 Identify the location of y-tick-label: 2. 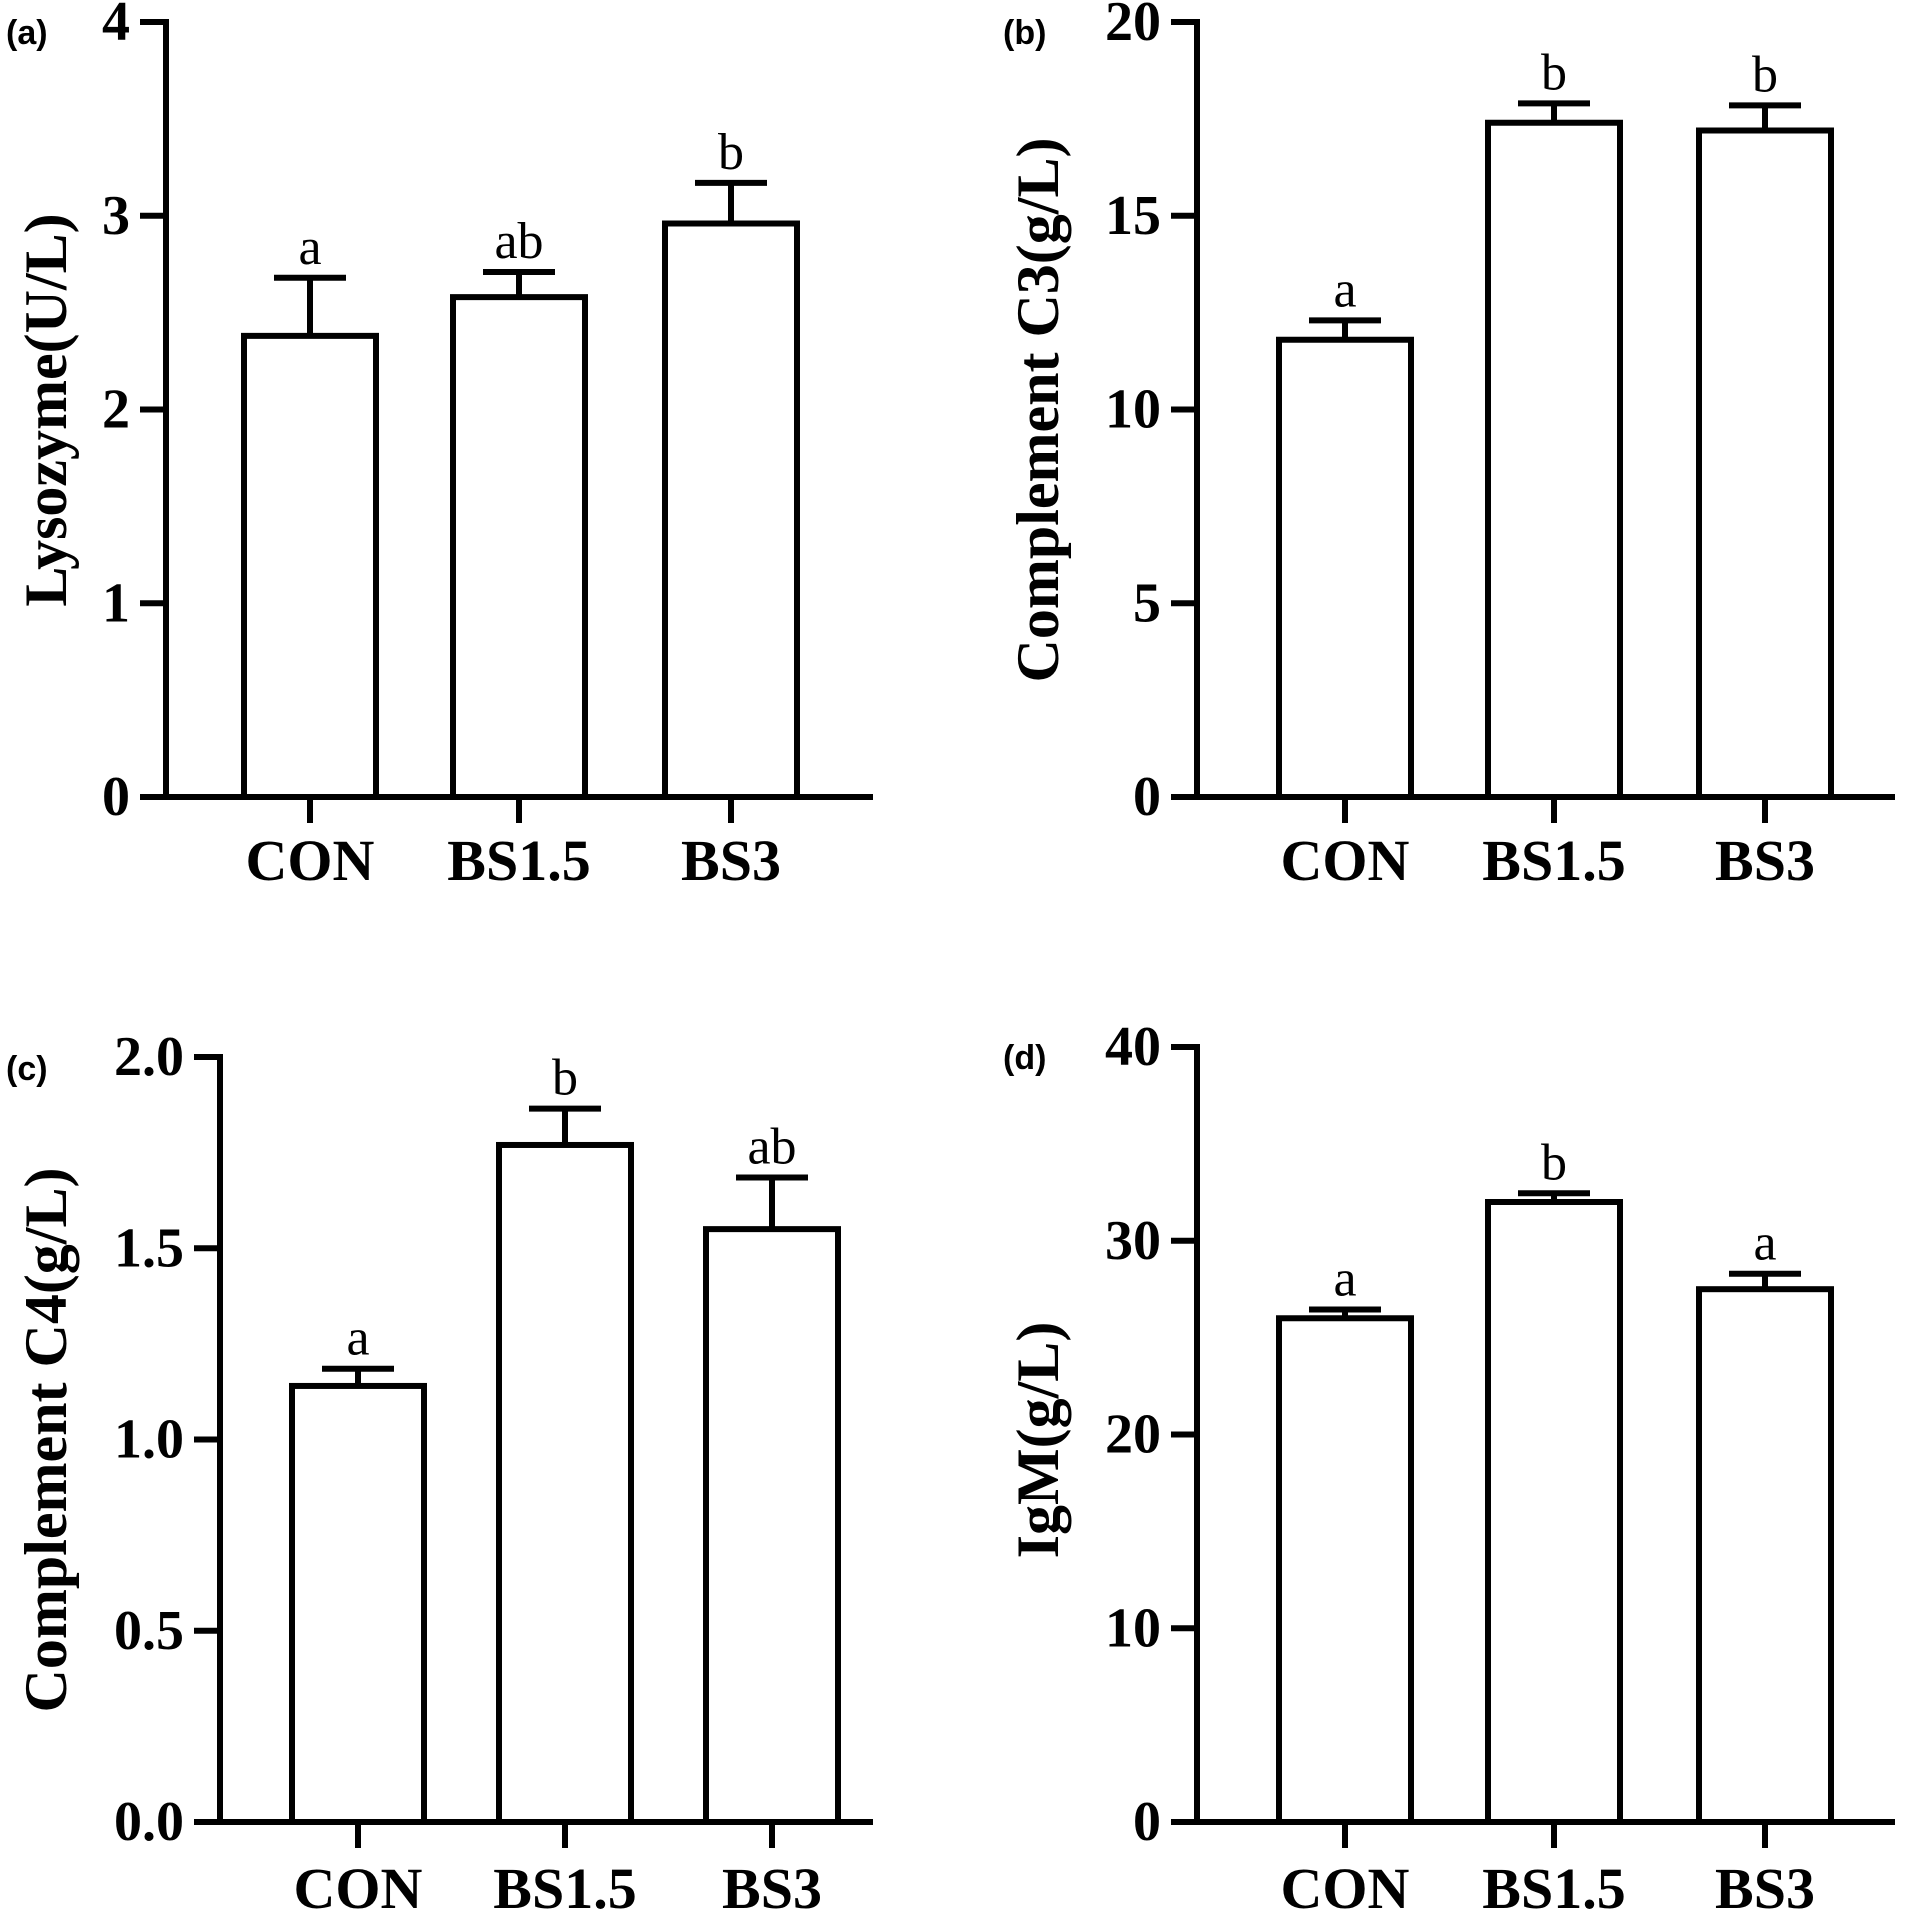
(116, 410).